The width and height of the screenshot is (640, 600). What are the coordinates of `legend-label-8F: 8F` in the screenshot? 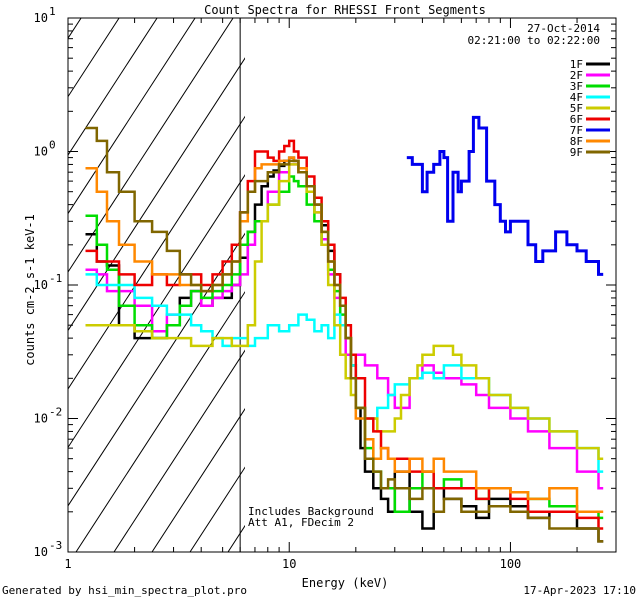 It's located at (576, 141).